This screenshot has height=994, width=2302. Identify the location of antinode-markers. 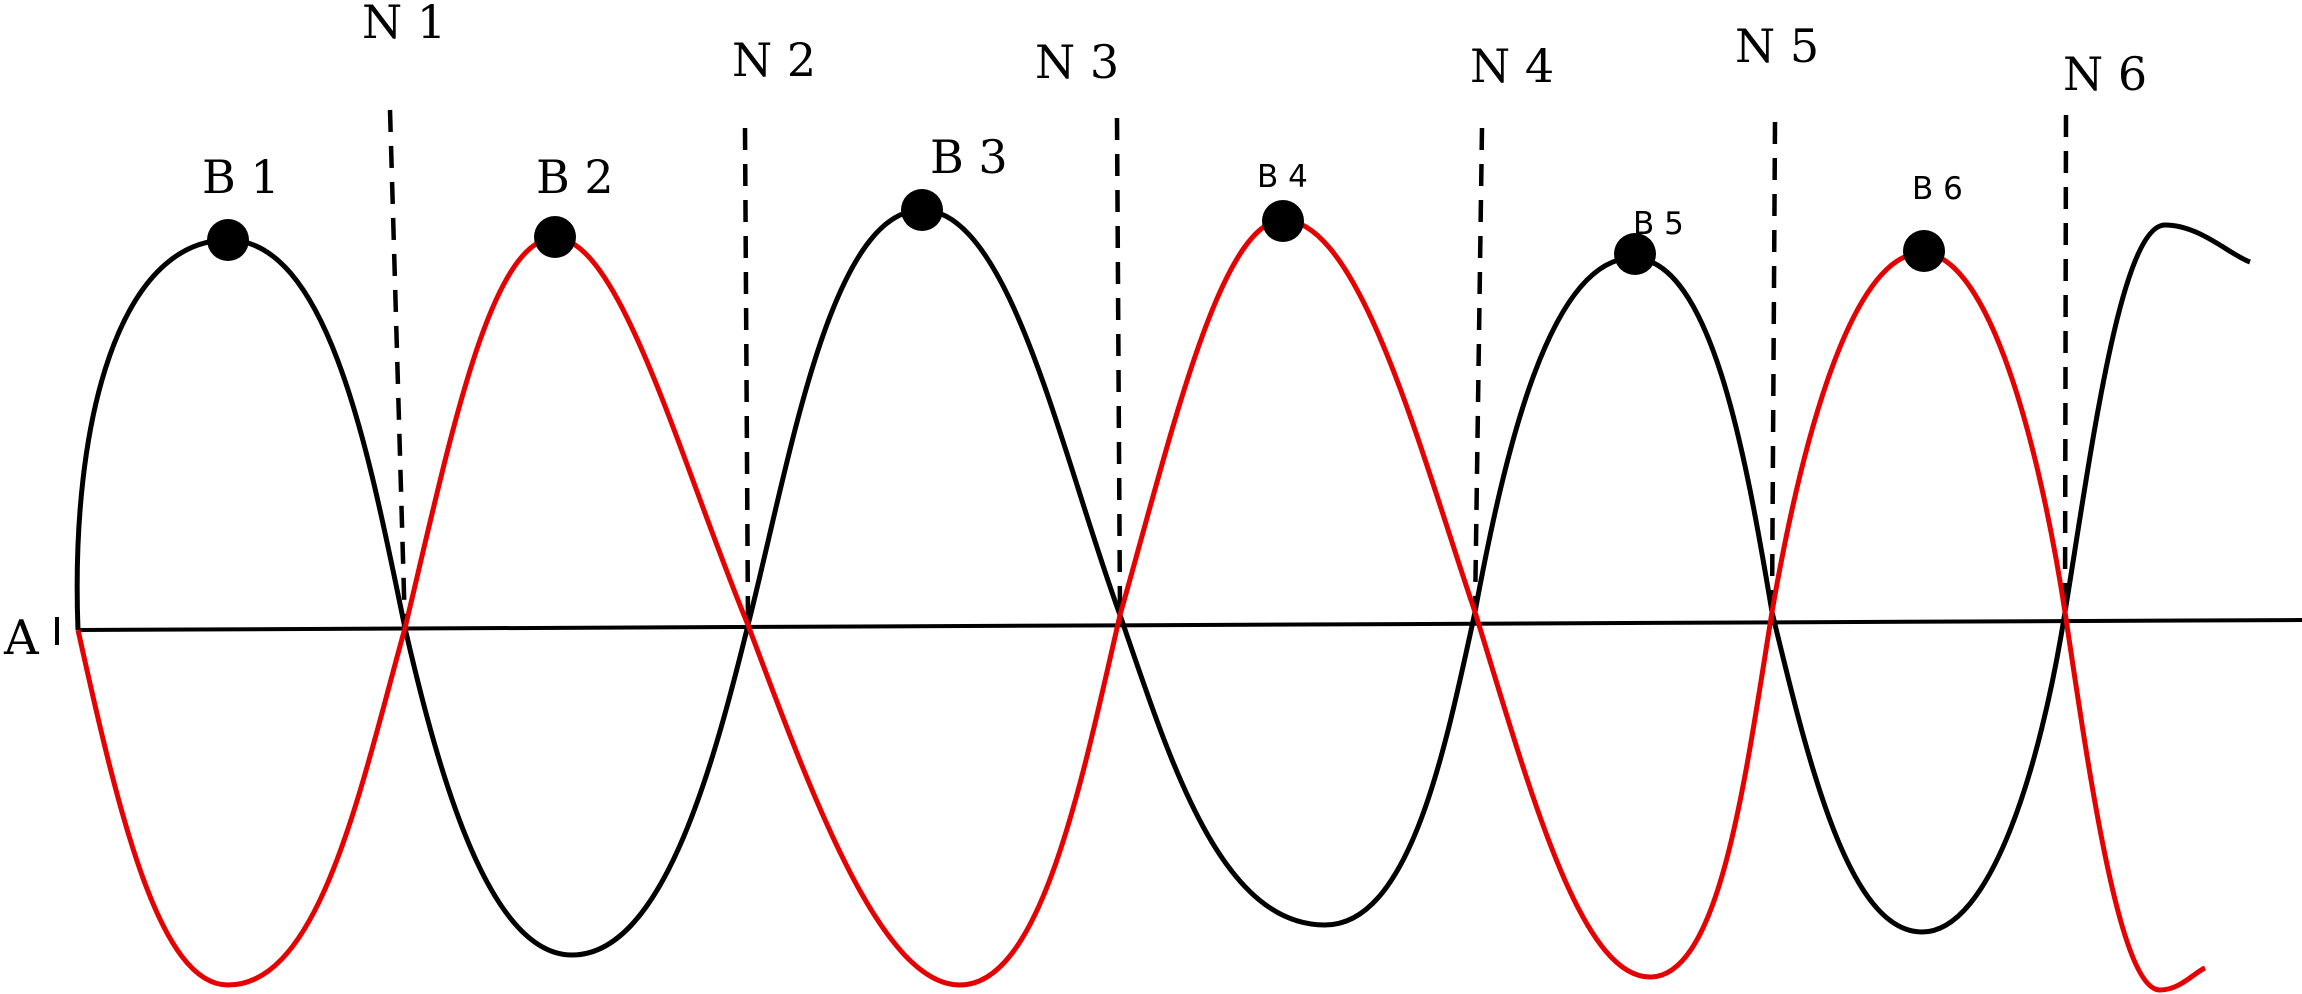
(1076, 232).